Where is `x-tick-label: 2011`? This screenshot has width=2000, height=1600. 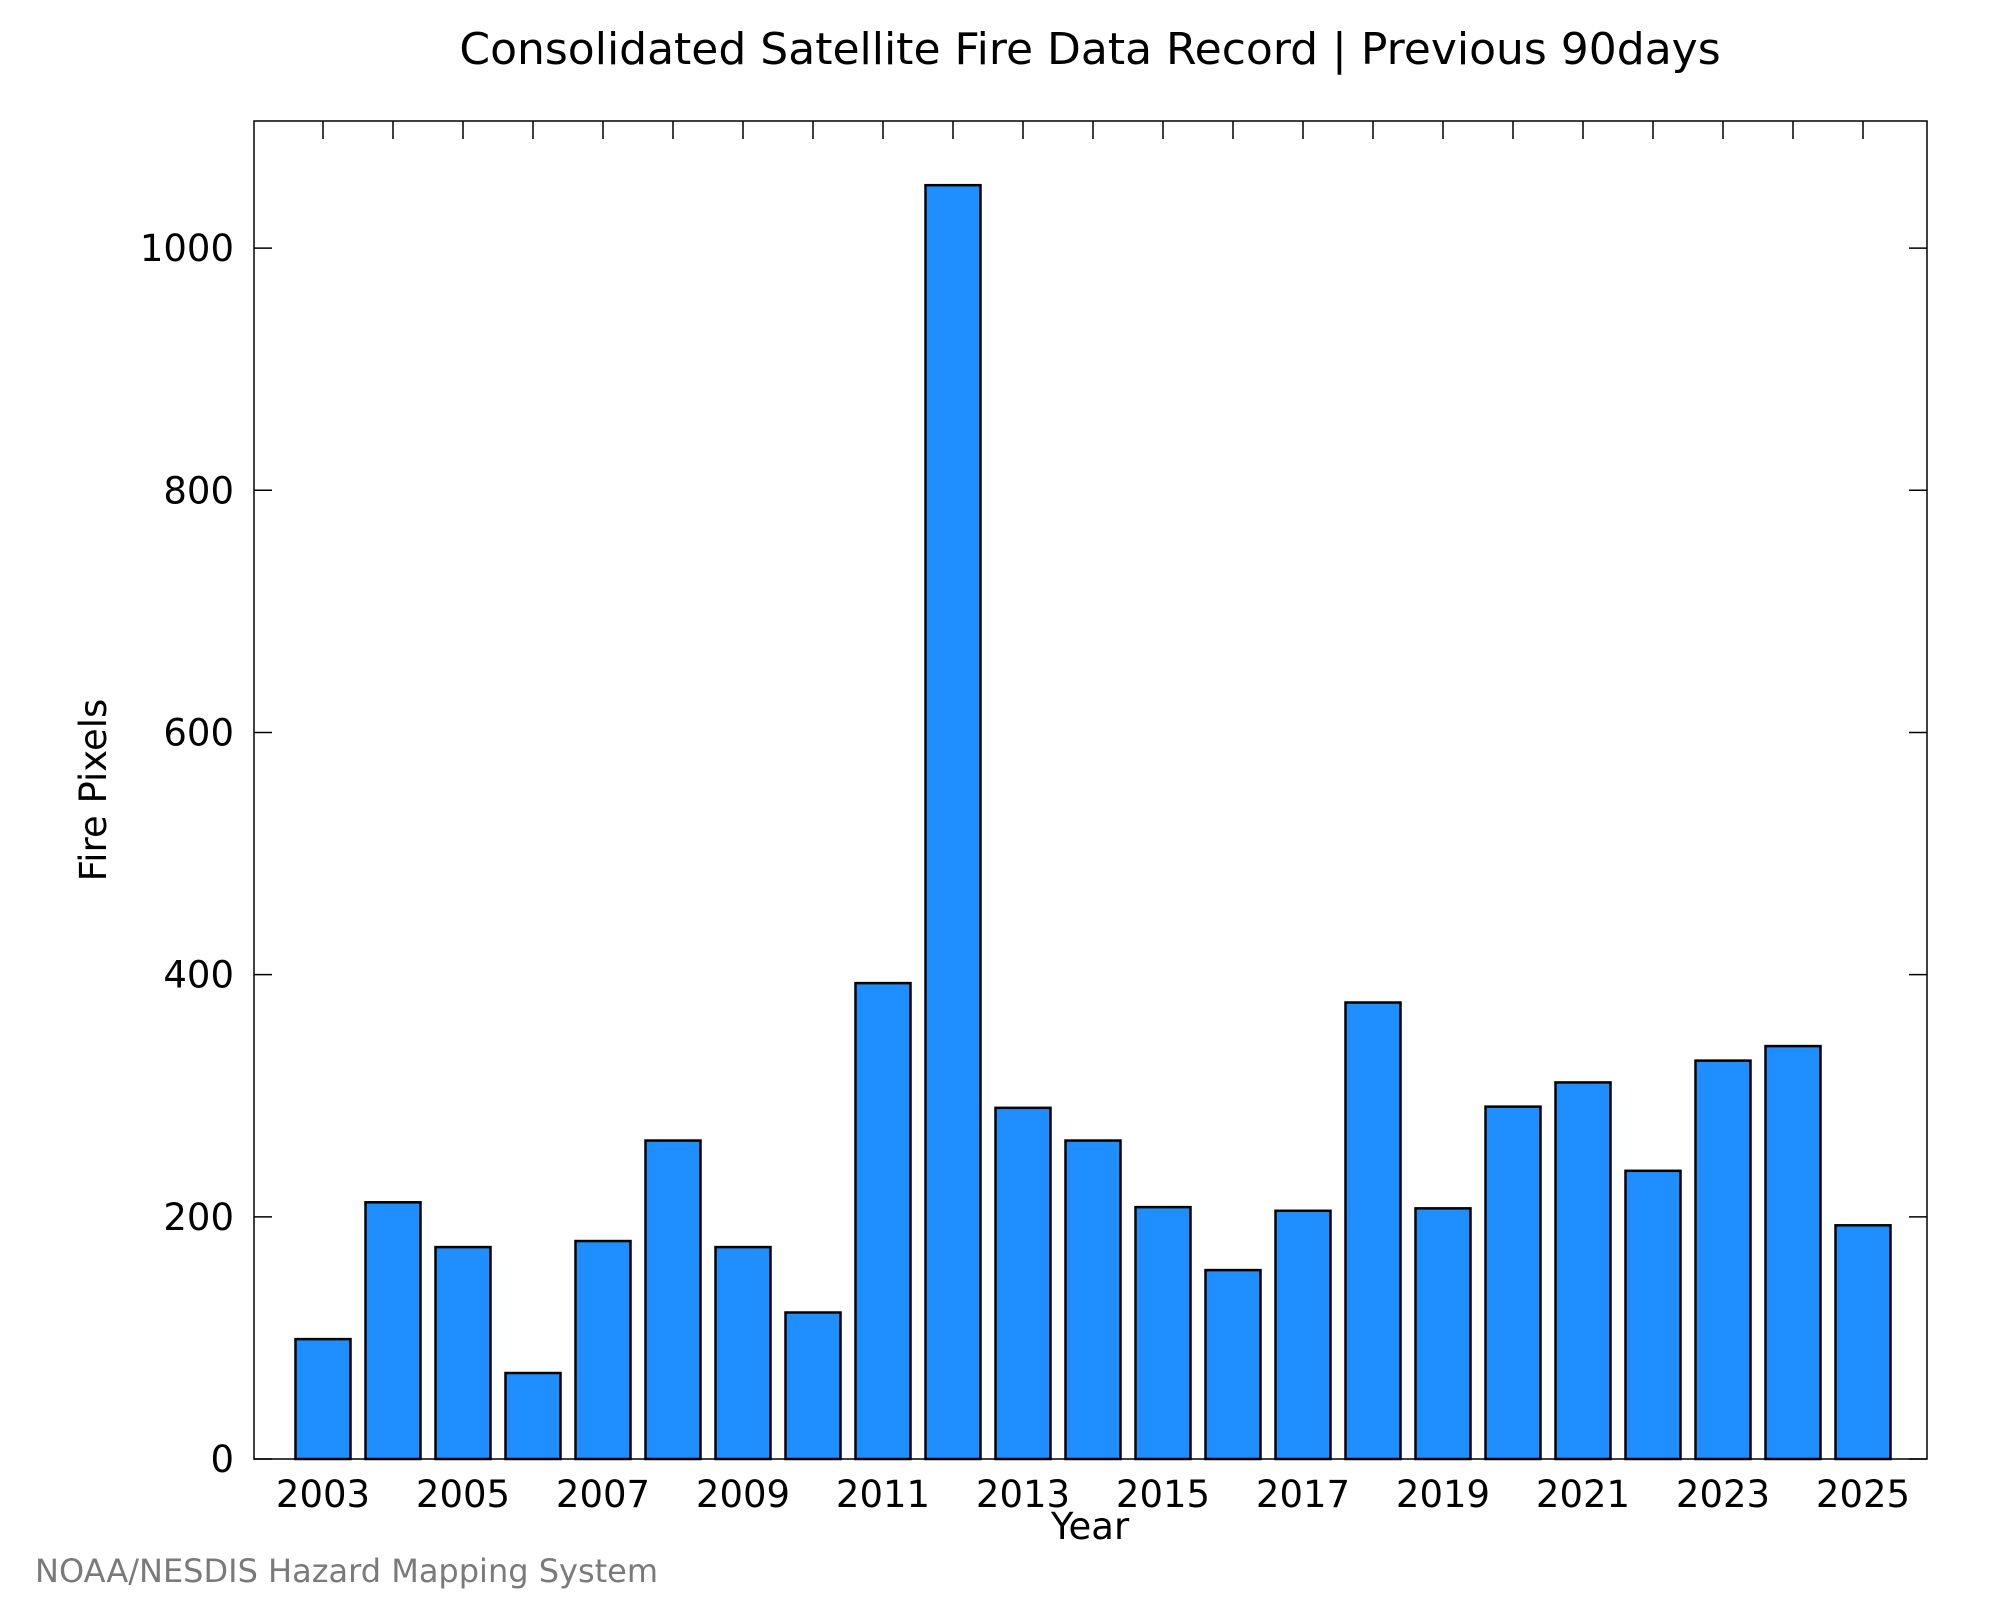 x-tick-label: 2011 is located at coordinates (883, 1494).